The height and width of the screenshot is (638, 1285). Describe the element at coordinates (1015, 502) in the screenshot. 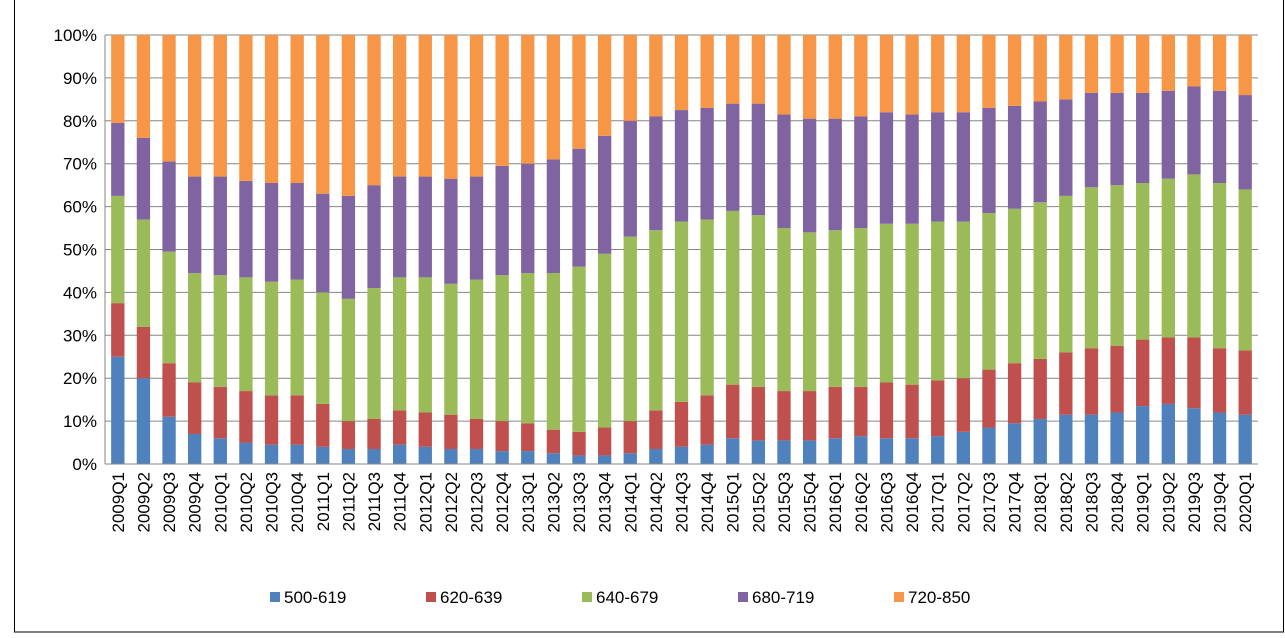

I see `x-tick-label: 2017Q4` at that location.